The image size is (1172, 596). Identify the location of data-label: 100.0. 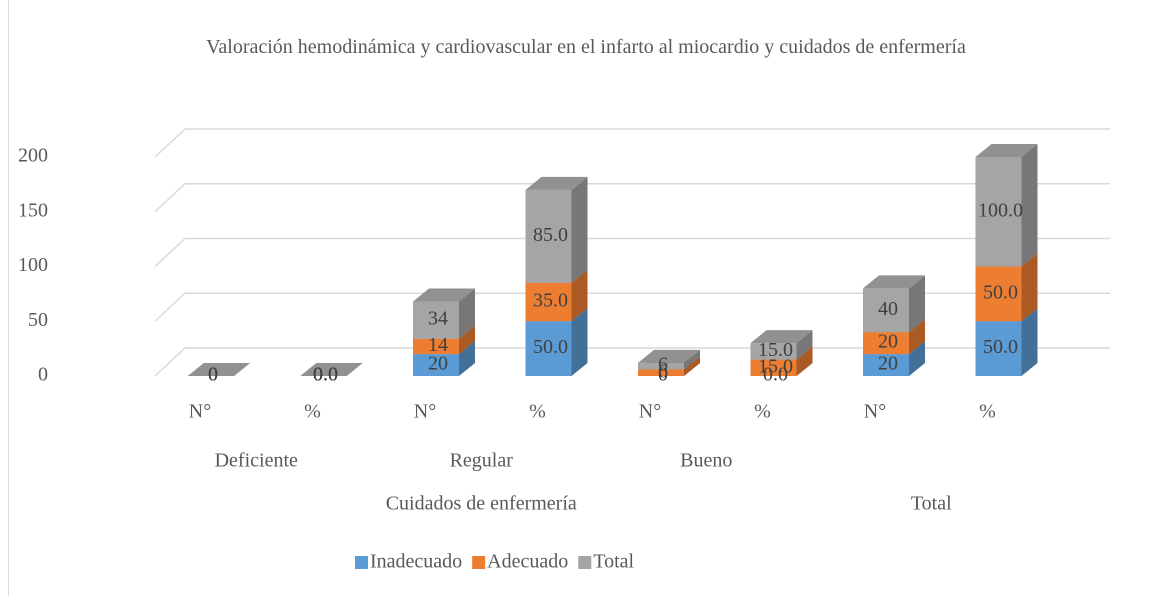
(1000, 210).